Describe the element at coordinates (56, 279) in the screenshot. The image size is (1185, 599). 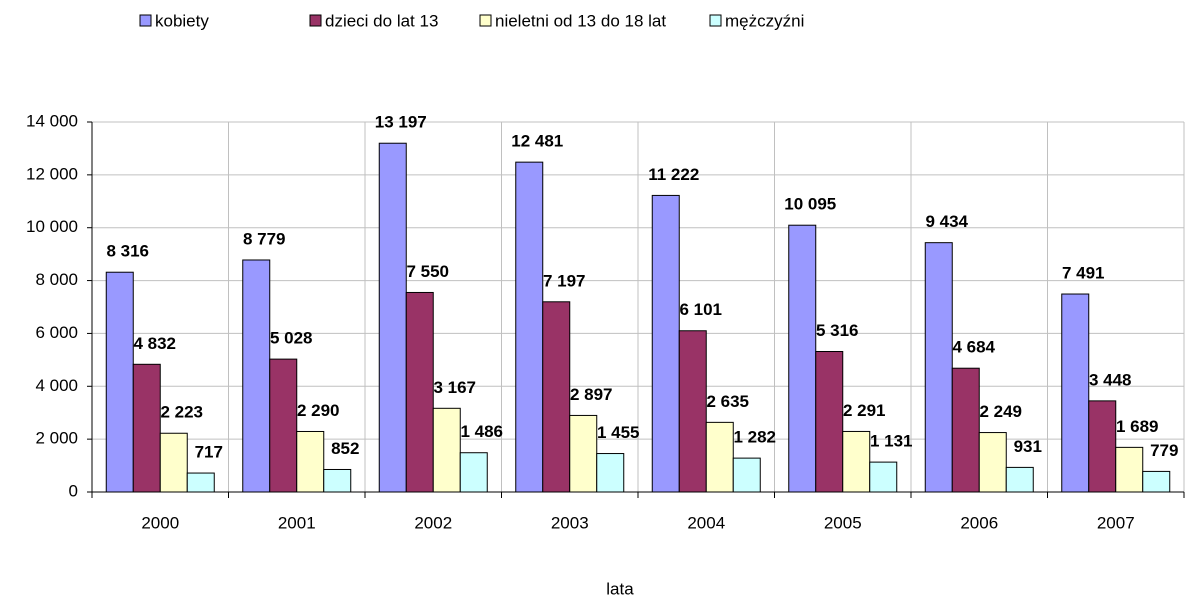
I see `y-tick-label: 8 000` at that location.